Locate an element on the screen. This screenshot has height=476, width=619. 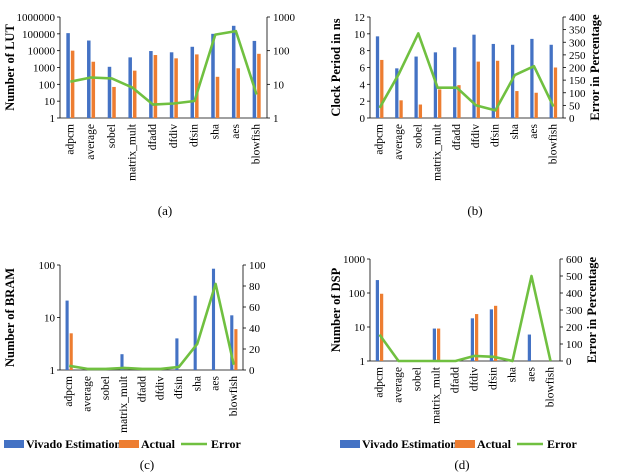
caption-c: (c) is located at coordinates (147, 464).